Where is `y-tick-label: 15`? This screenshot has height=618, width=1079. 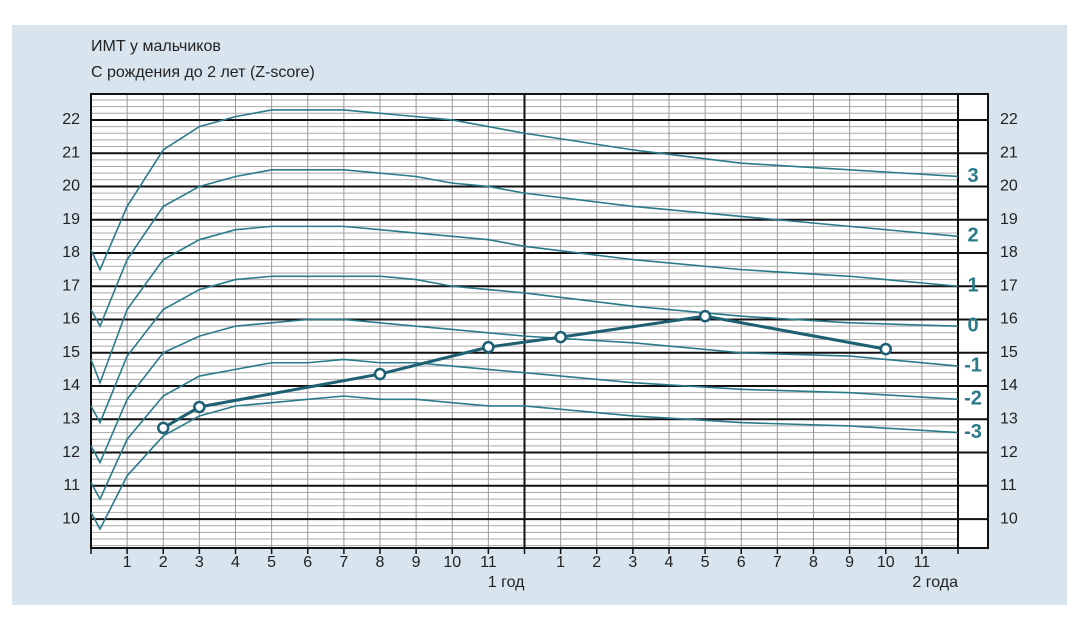
y-tick-label: 15 is located at coordinates (71, 352).